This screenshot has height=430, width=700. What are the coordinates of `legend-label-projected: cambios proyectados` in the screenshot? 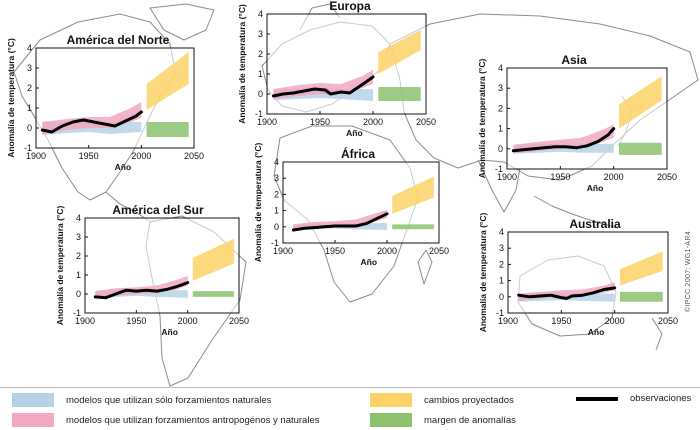 It's located at (469, 400).